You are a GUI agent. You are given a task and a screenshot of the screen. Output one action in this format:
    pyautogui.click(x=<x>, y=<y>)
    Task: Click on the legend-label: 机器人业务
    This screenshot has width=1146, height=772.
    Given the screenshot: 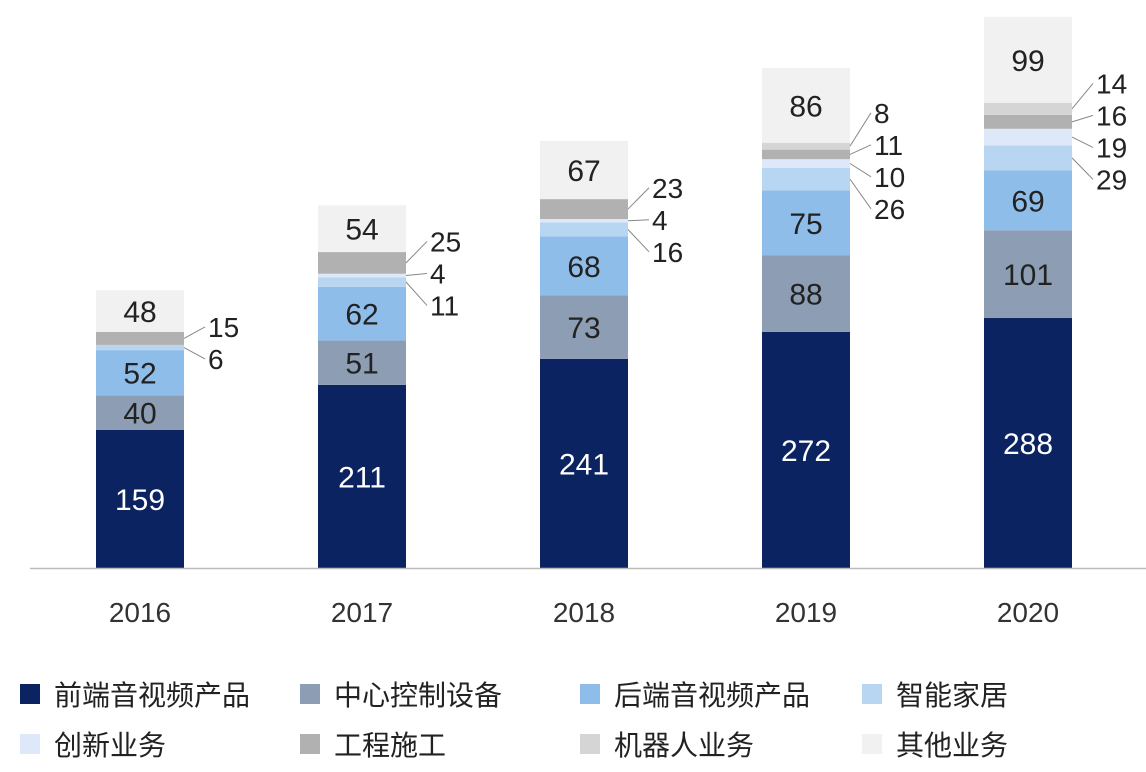 What is the action you would take?
    pyautogui.click(x=684, y=745)
    